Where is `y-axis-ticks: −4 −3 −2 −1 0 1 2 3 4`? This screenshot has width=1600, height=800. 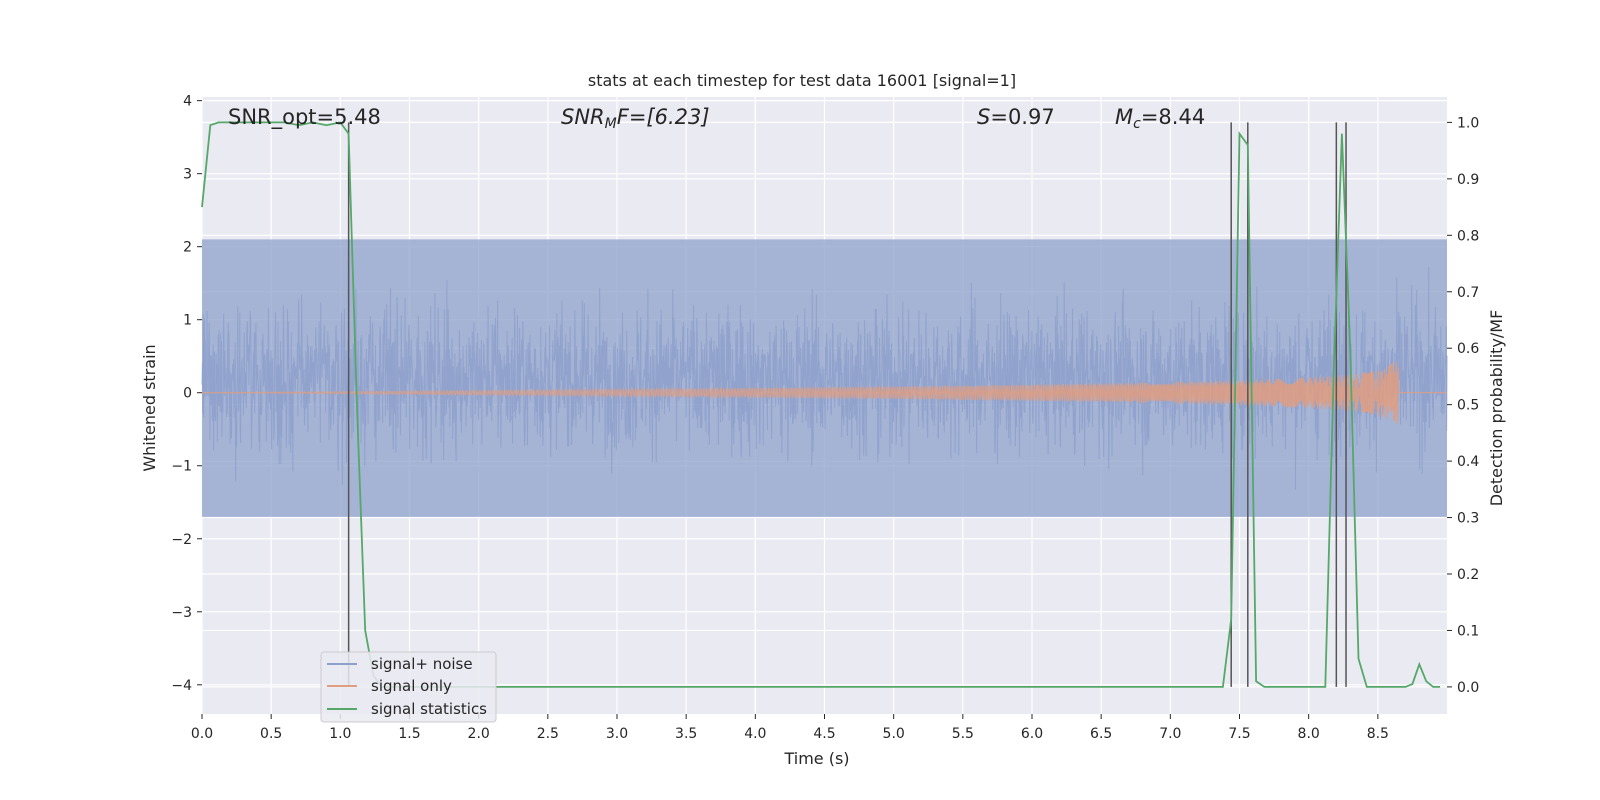 y-axis-ticks: −4 −3 −2 −1 0 1 2 3 4 is located at coordinates (186, 394).